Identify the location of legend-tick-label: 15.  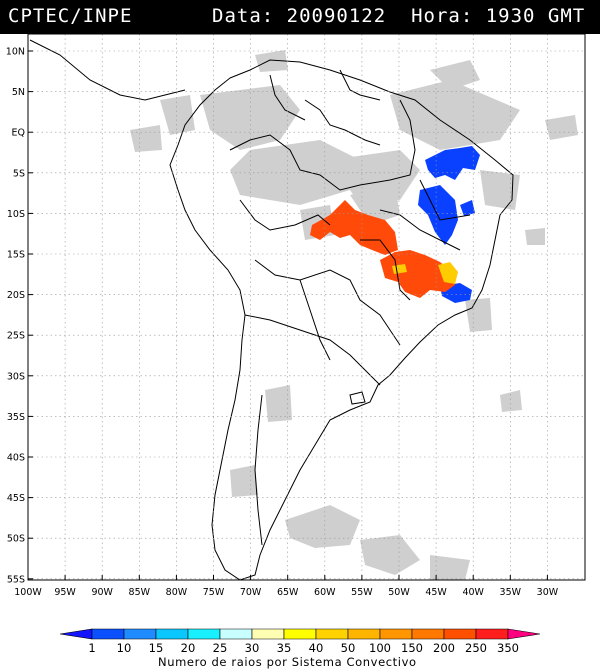
(156, 648).